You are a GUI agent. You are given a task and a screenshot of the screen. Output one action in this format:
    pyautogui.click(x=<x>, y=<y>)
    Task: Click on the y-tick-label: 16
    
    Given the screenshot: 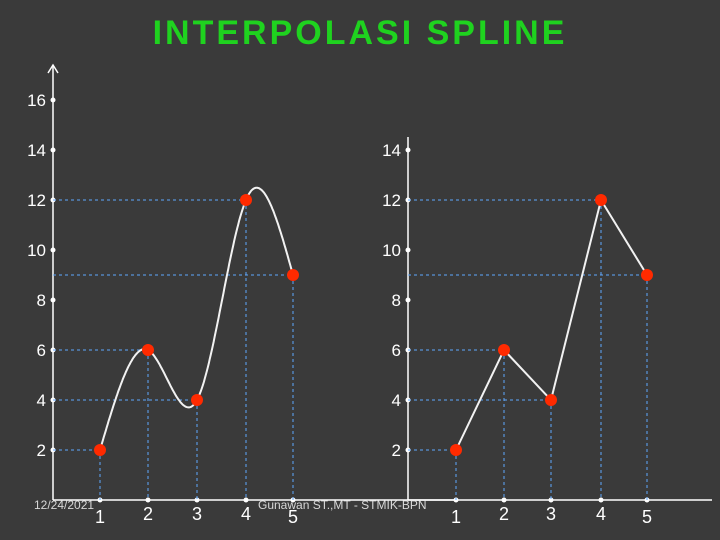 What is the action you would take?
    pyautogui.click(x=36, y=100)
    